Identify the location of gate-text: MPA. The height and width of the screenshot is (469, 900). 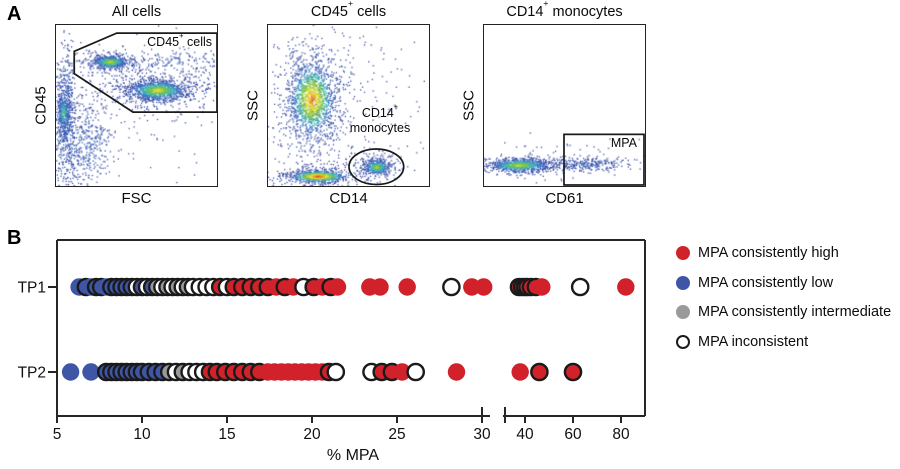
(623, 143).